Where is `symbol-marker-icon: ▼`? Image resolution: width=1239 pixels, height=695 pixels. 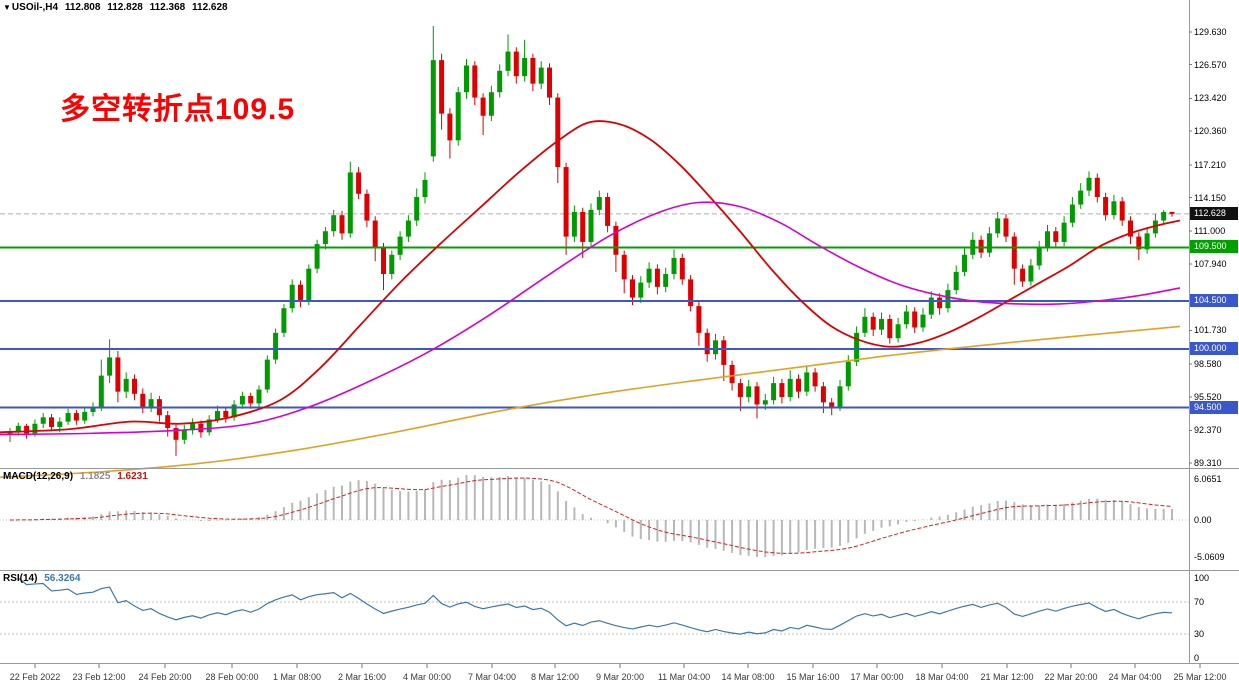 symbol-marker-icon: ▼ is located at coordinates (7, 7).